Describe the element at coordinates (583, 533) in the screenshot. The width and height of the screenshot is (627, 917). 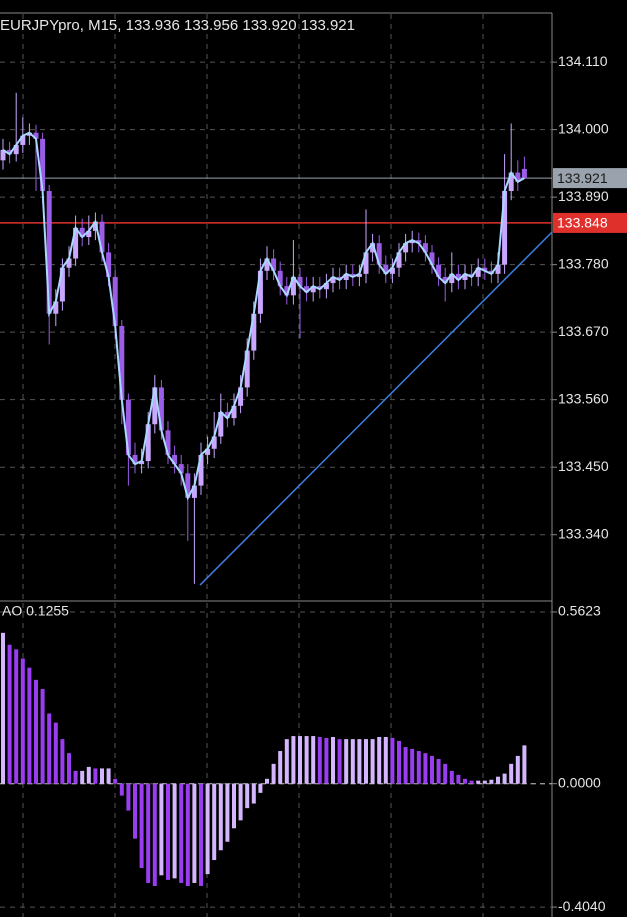
I see `y-tick-label: 133.340` at that location.